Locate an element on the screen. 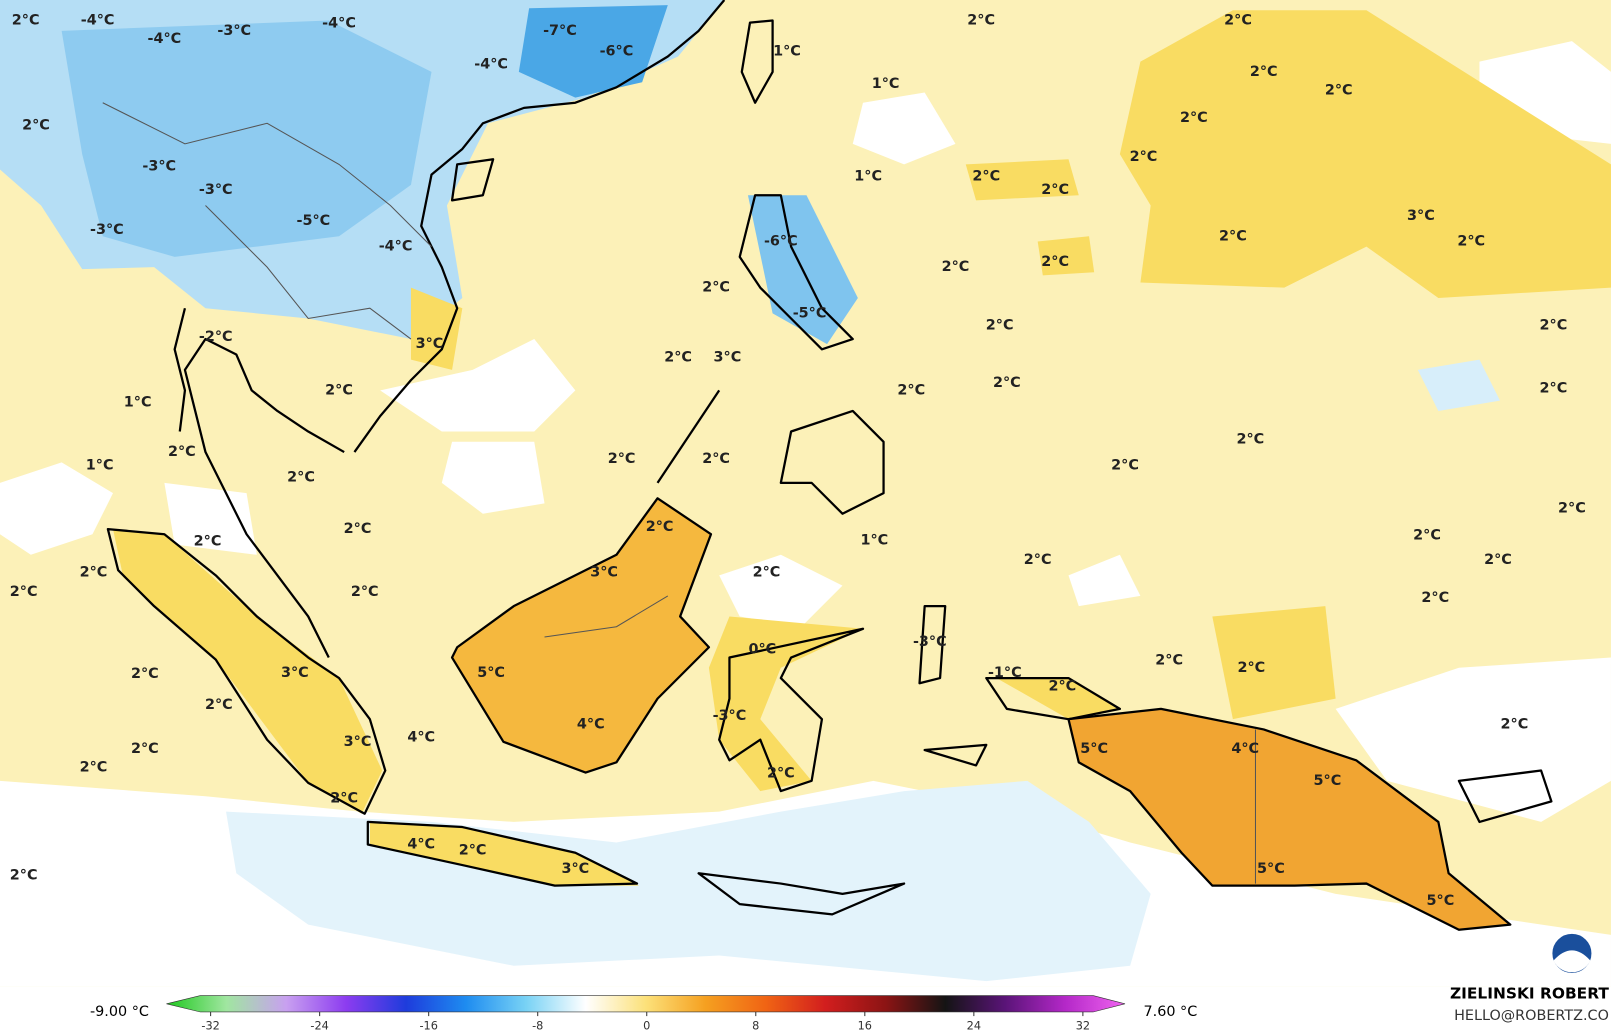  colorbar-tick-label: -24 is located at coordinates (319, 1025).